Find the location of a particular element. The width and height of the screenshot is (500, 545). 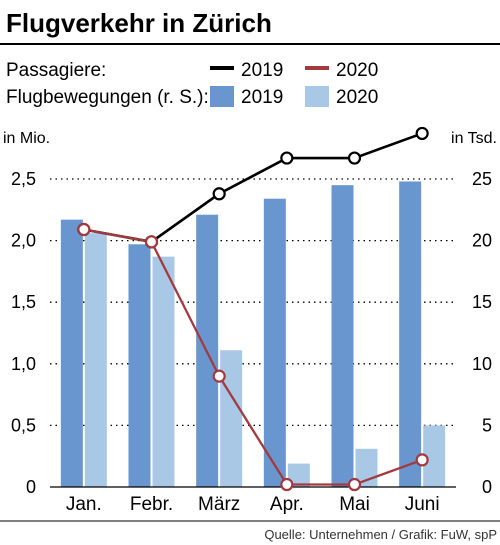

category-label: Jan. is located at coordinates (84, 504).